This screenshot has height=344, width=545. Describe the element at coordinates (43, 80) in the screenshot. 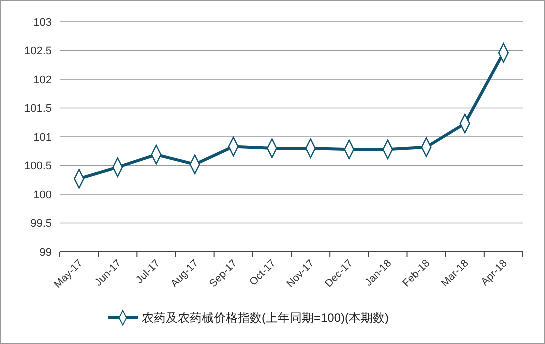

I see `y-tick-label: 102` at that location.